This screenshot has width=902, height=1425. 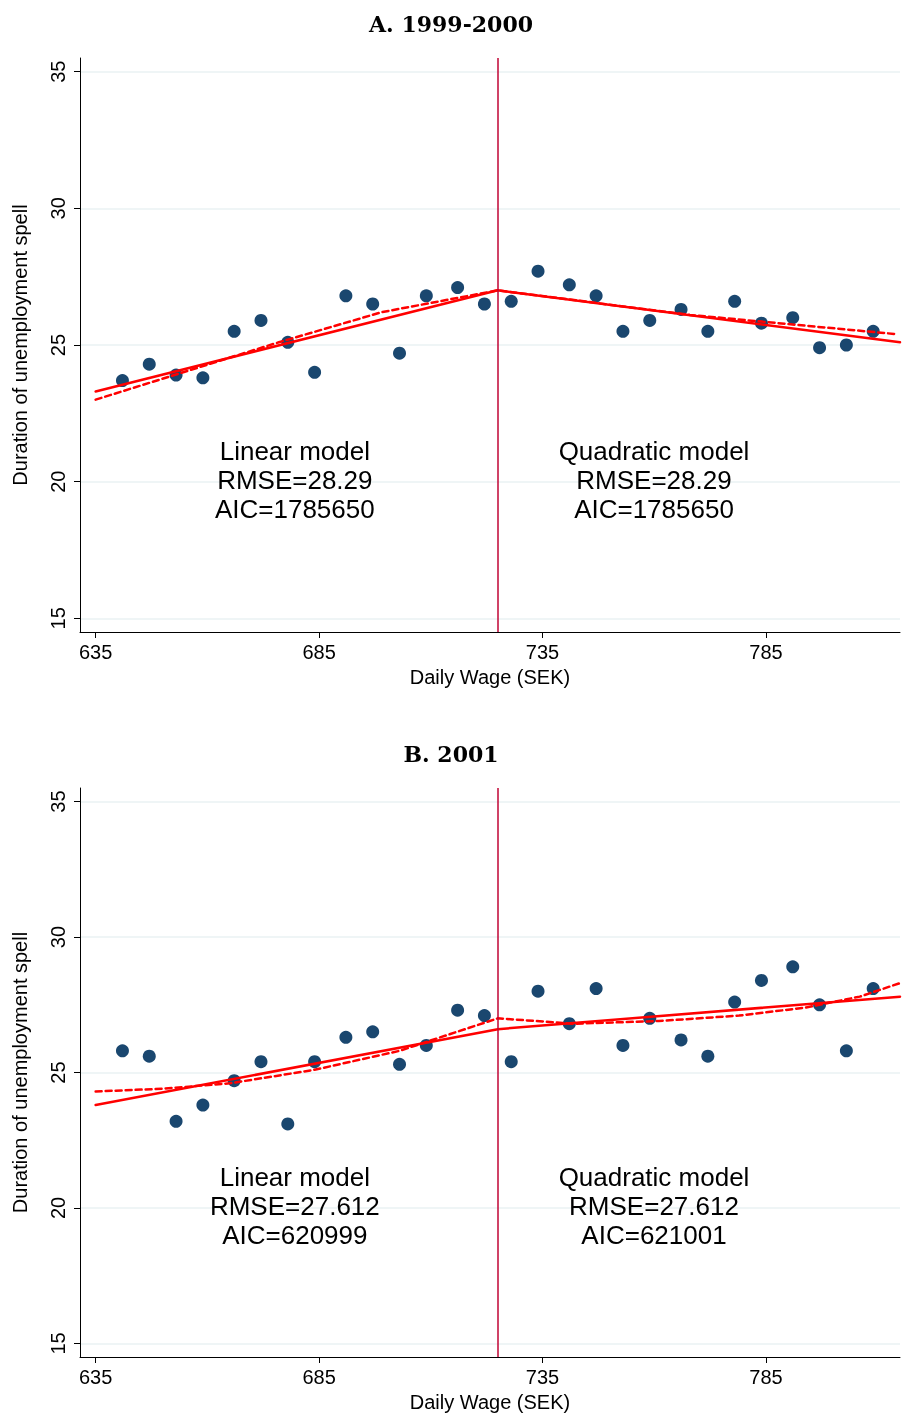 I want to click on annotation: Quadratic model RMSE=28.29 AIC=1785650, so click(x=654, y=479).